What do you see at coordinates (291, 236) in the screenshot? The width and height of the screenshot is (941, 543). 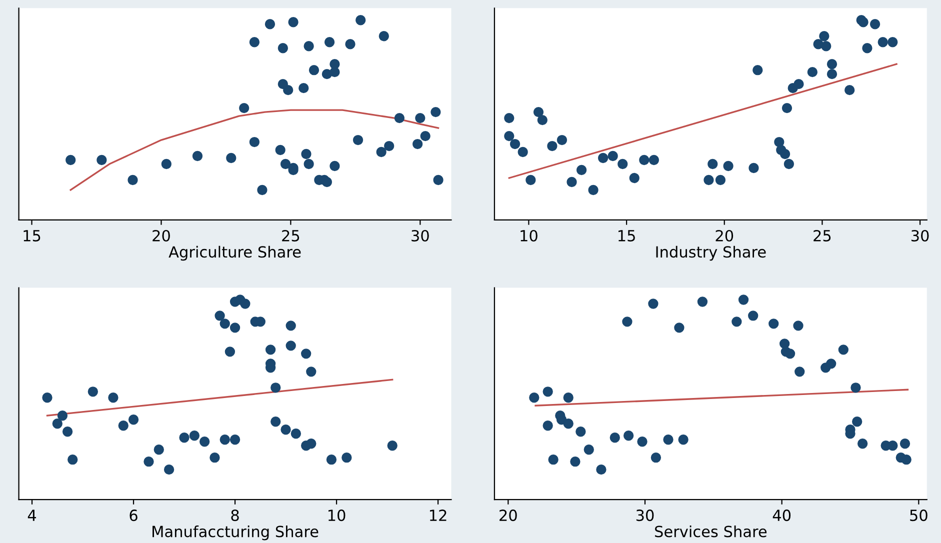 I see `x-tick-label: 25` at bounding box center [291, 236].